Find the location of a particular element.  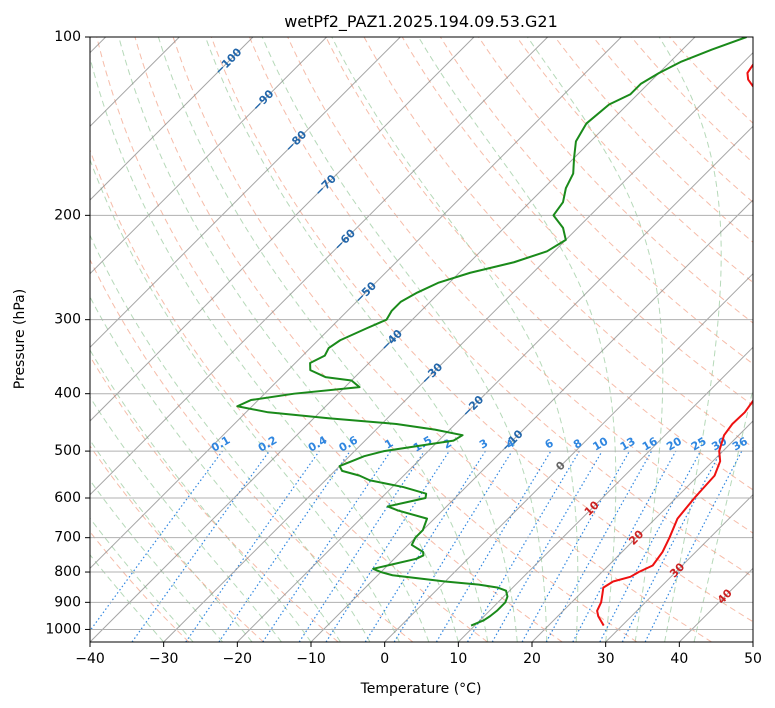

y-tick-label: 300 is located at coordinates (67, 320).